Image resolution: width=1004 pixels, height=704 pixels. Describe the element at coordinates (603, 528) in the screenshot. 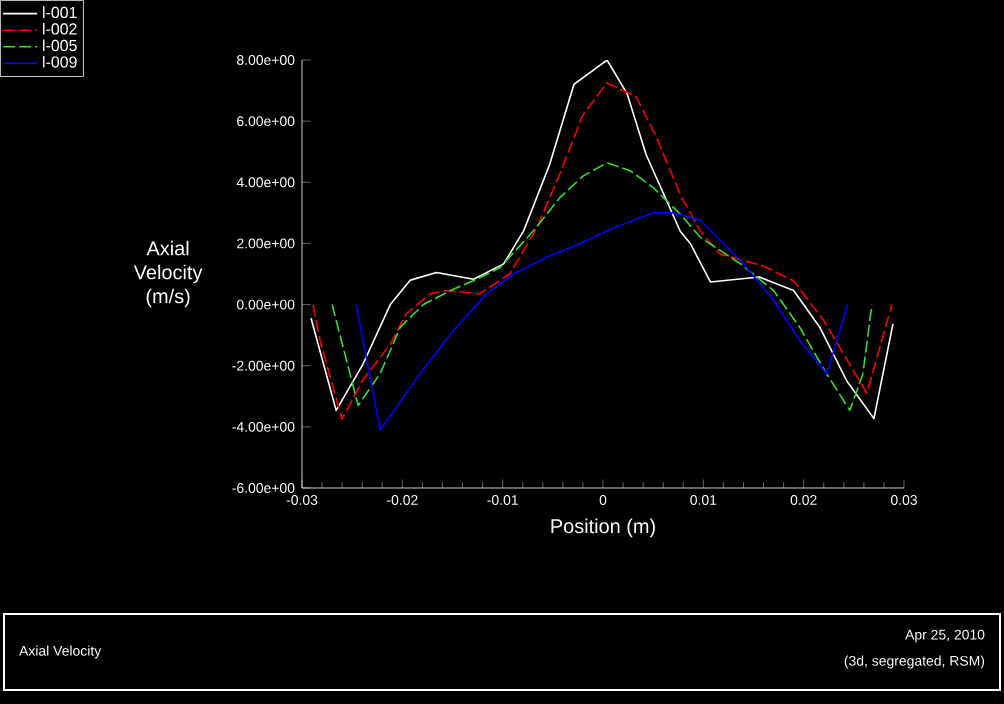

I see `x-axis-title: Position (m)` at that location.